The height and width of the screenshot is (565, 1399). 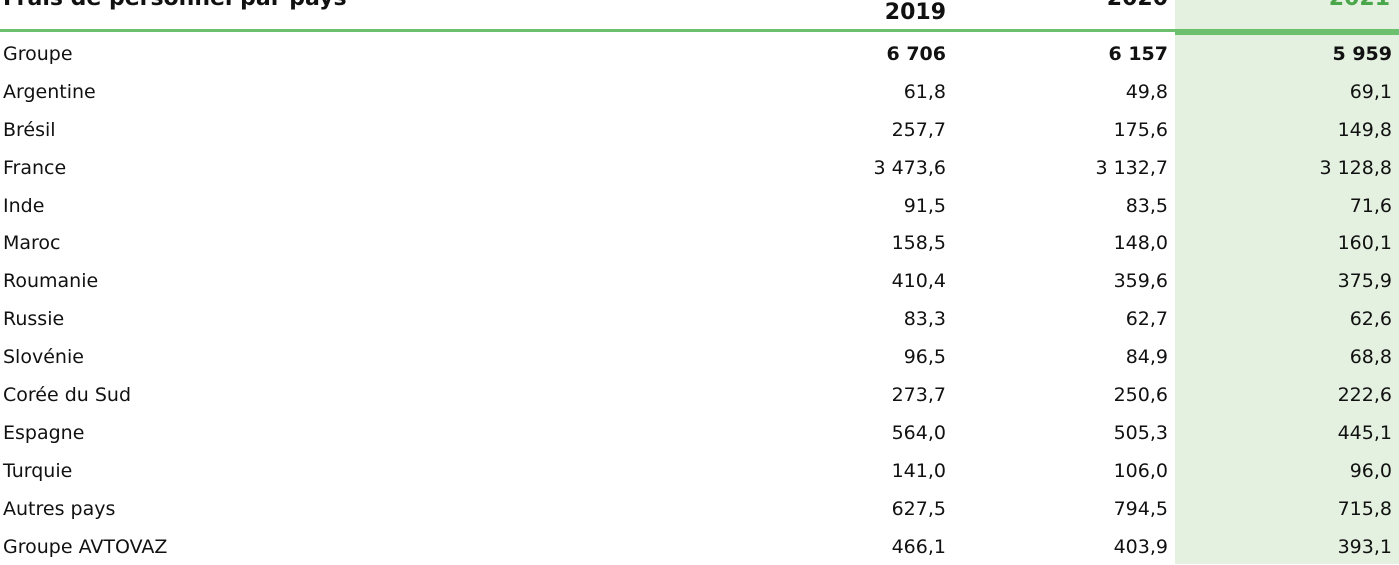 I want to click on cell-2020: 83,5, so click(x=1146, y=205).